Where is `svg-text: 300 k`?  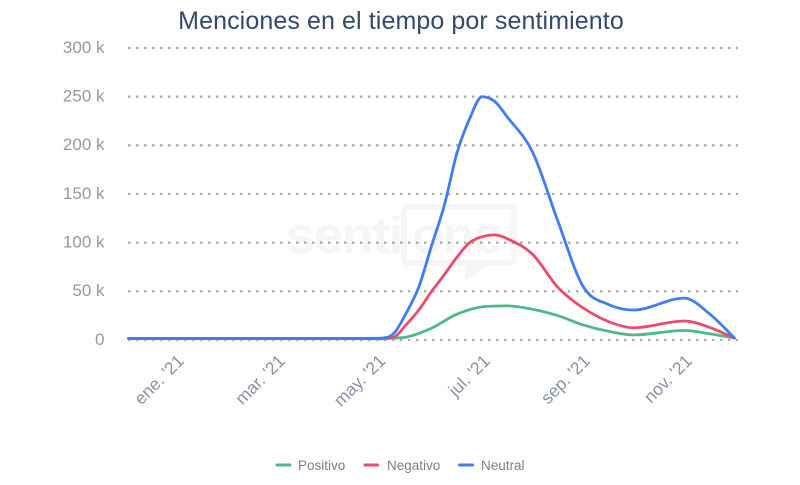 svg-text: 300 k is located at coordinates (84, 47).